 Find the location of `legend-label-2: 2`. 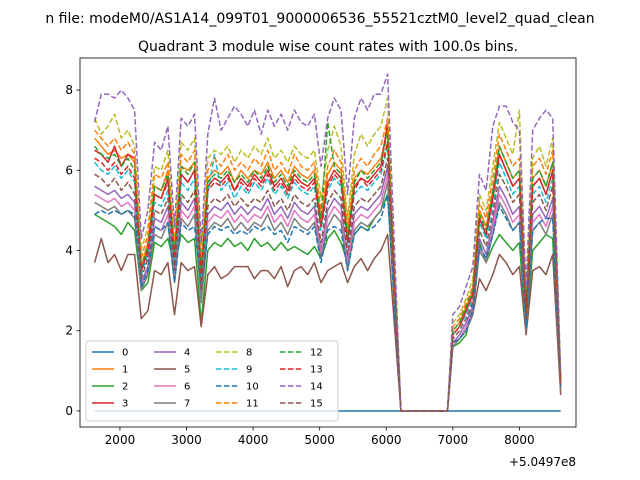

legend-label-2: 2 is located at coordinates (125, 387).